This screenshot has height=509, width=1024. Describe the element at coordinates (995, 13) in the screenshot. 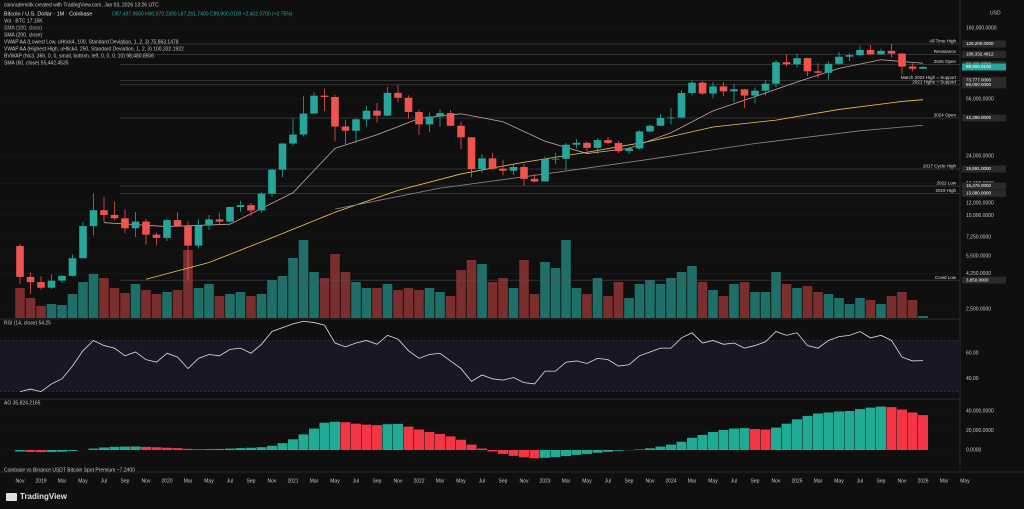

I see `currency: USD` at that location.